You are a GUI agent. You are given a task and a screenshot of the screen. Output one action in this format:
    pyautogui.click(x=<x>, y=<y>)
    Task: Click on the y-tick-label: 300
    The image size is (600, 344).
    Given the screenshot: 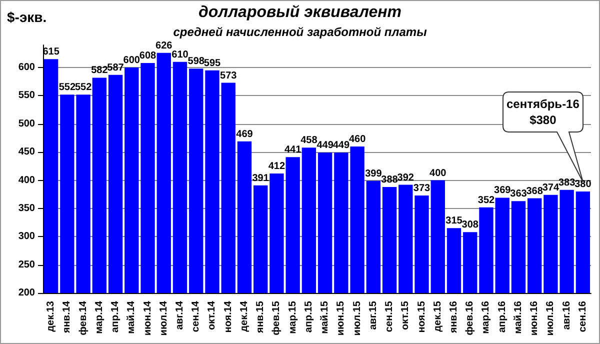 What is the action you would take?
    pyautogui.click(x=27, y=236)
    